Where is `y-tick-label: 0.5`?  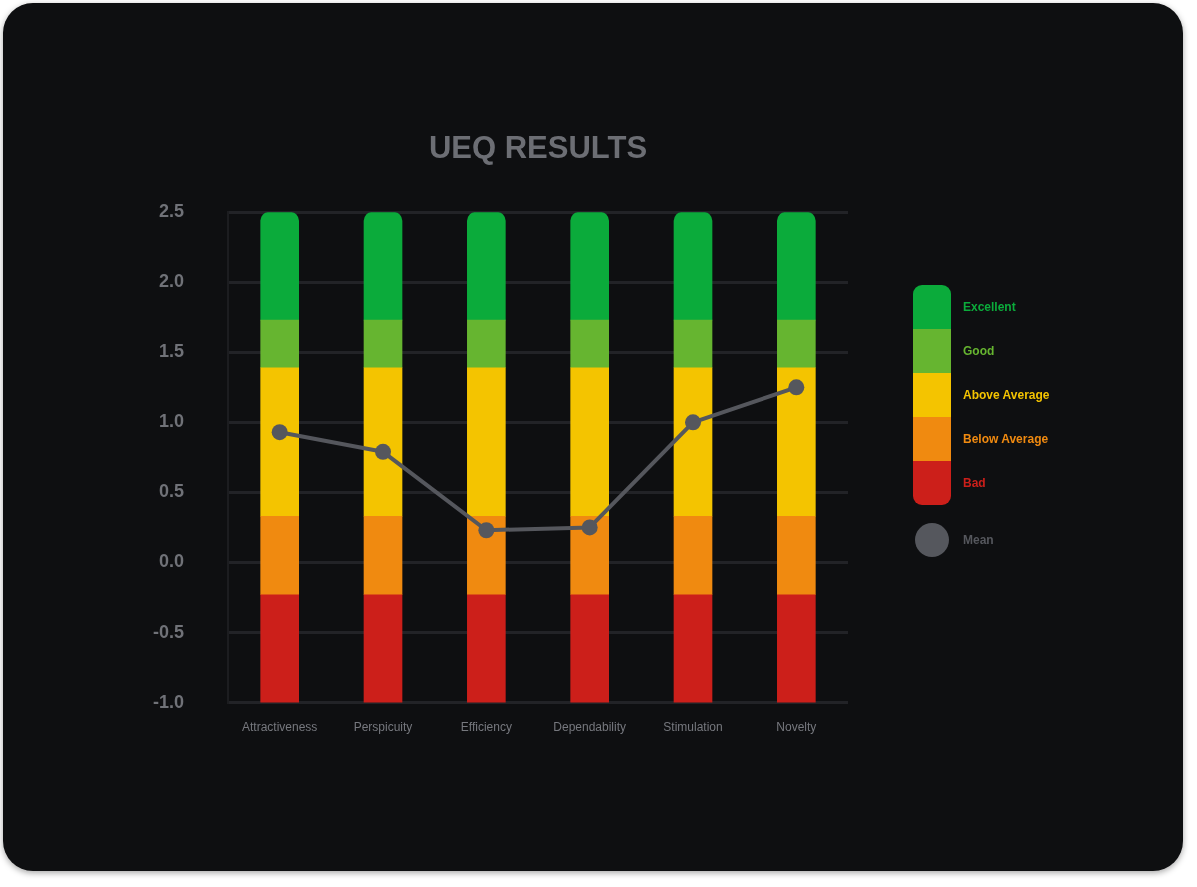 y-tick-label: 0.5 is located at coordinates (171, 491).